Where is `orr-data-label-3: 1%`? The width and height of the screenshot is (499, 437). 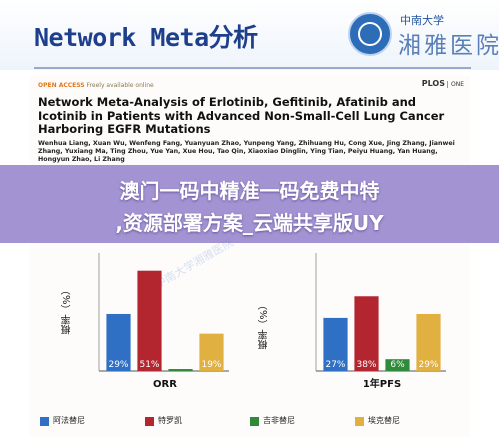 orr-data-label-3: 1% is located at coordinates (180, 365).